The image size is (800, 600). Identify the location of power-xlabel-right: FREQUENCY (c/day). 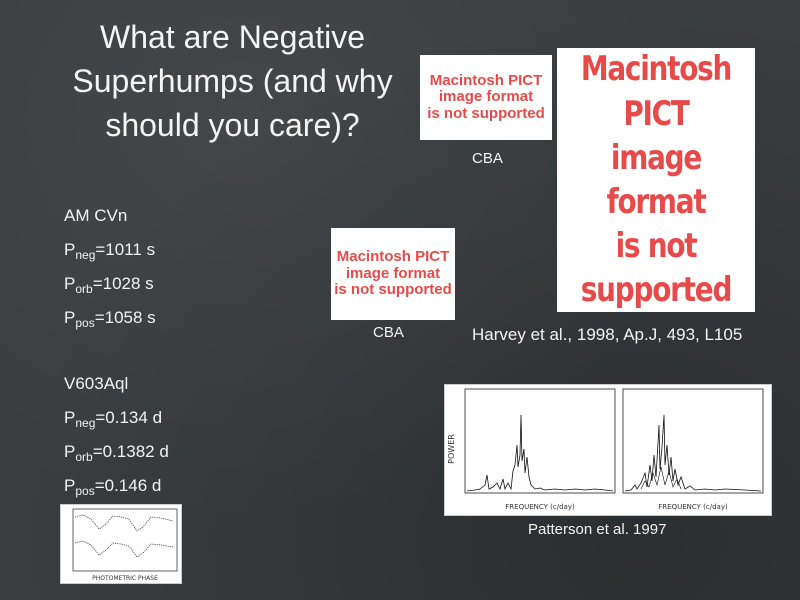
(693, 507).